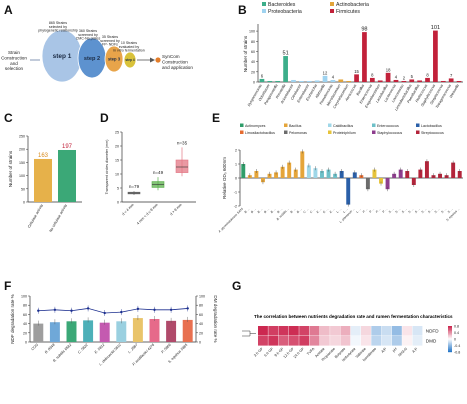 This screenshot has width=467, height=404. I want to click on d-ytick-label: 25, so click(117, 133).